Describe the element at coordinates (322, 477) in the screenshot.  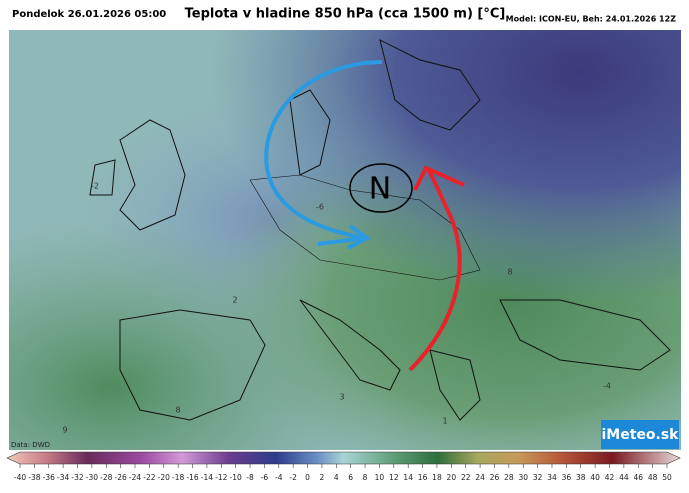
I see `colorbar-label: 2` at that location.